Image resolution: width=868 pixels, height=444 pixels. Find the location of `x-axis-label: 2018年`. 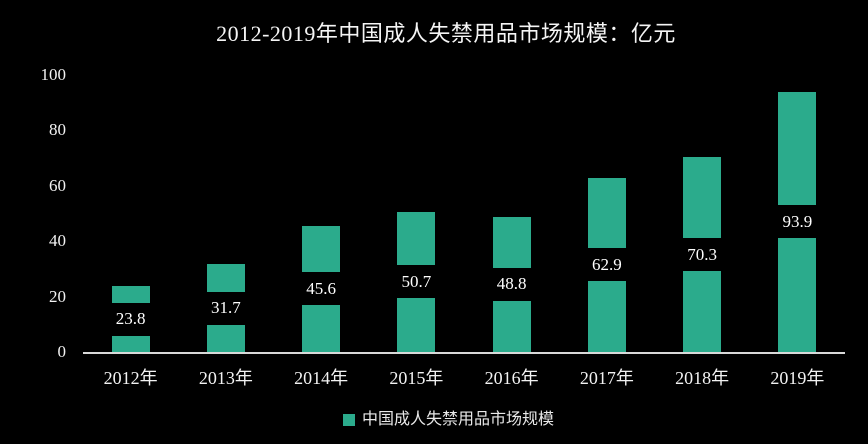

x-axis-label: 2018年 is located at coordinates (702, 378).